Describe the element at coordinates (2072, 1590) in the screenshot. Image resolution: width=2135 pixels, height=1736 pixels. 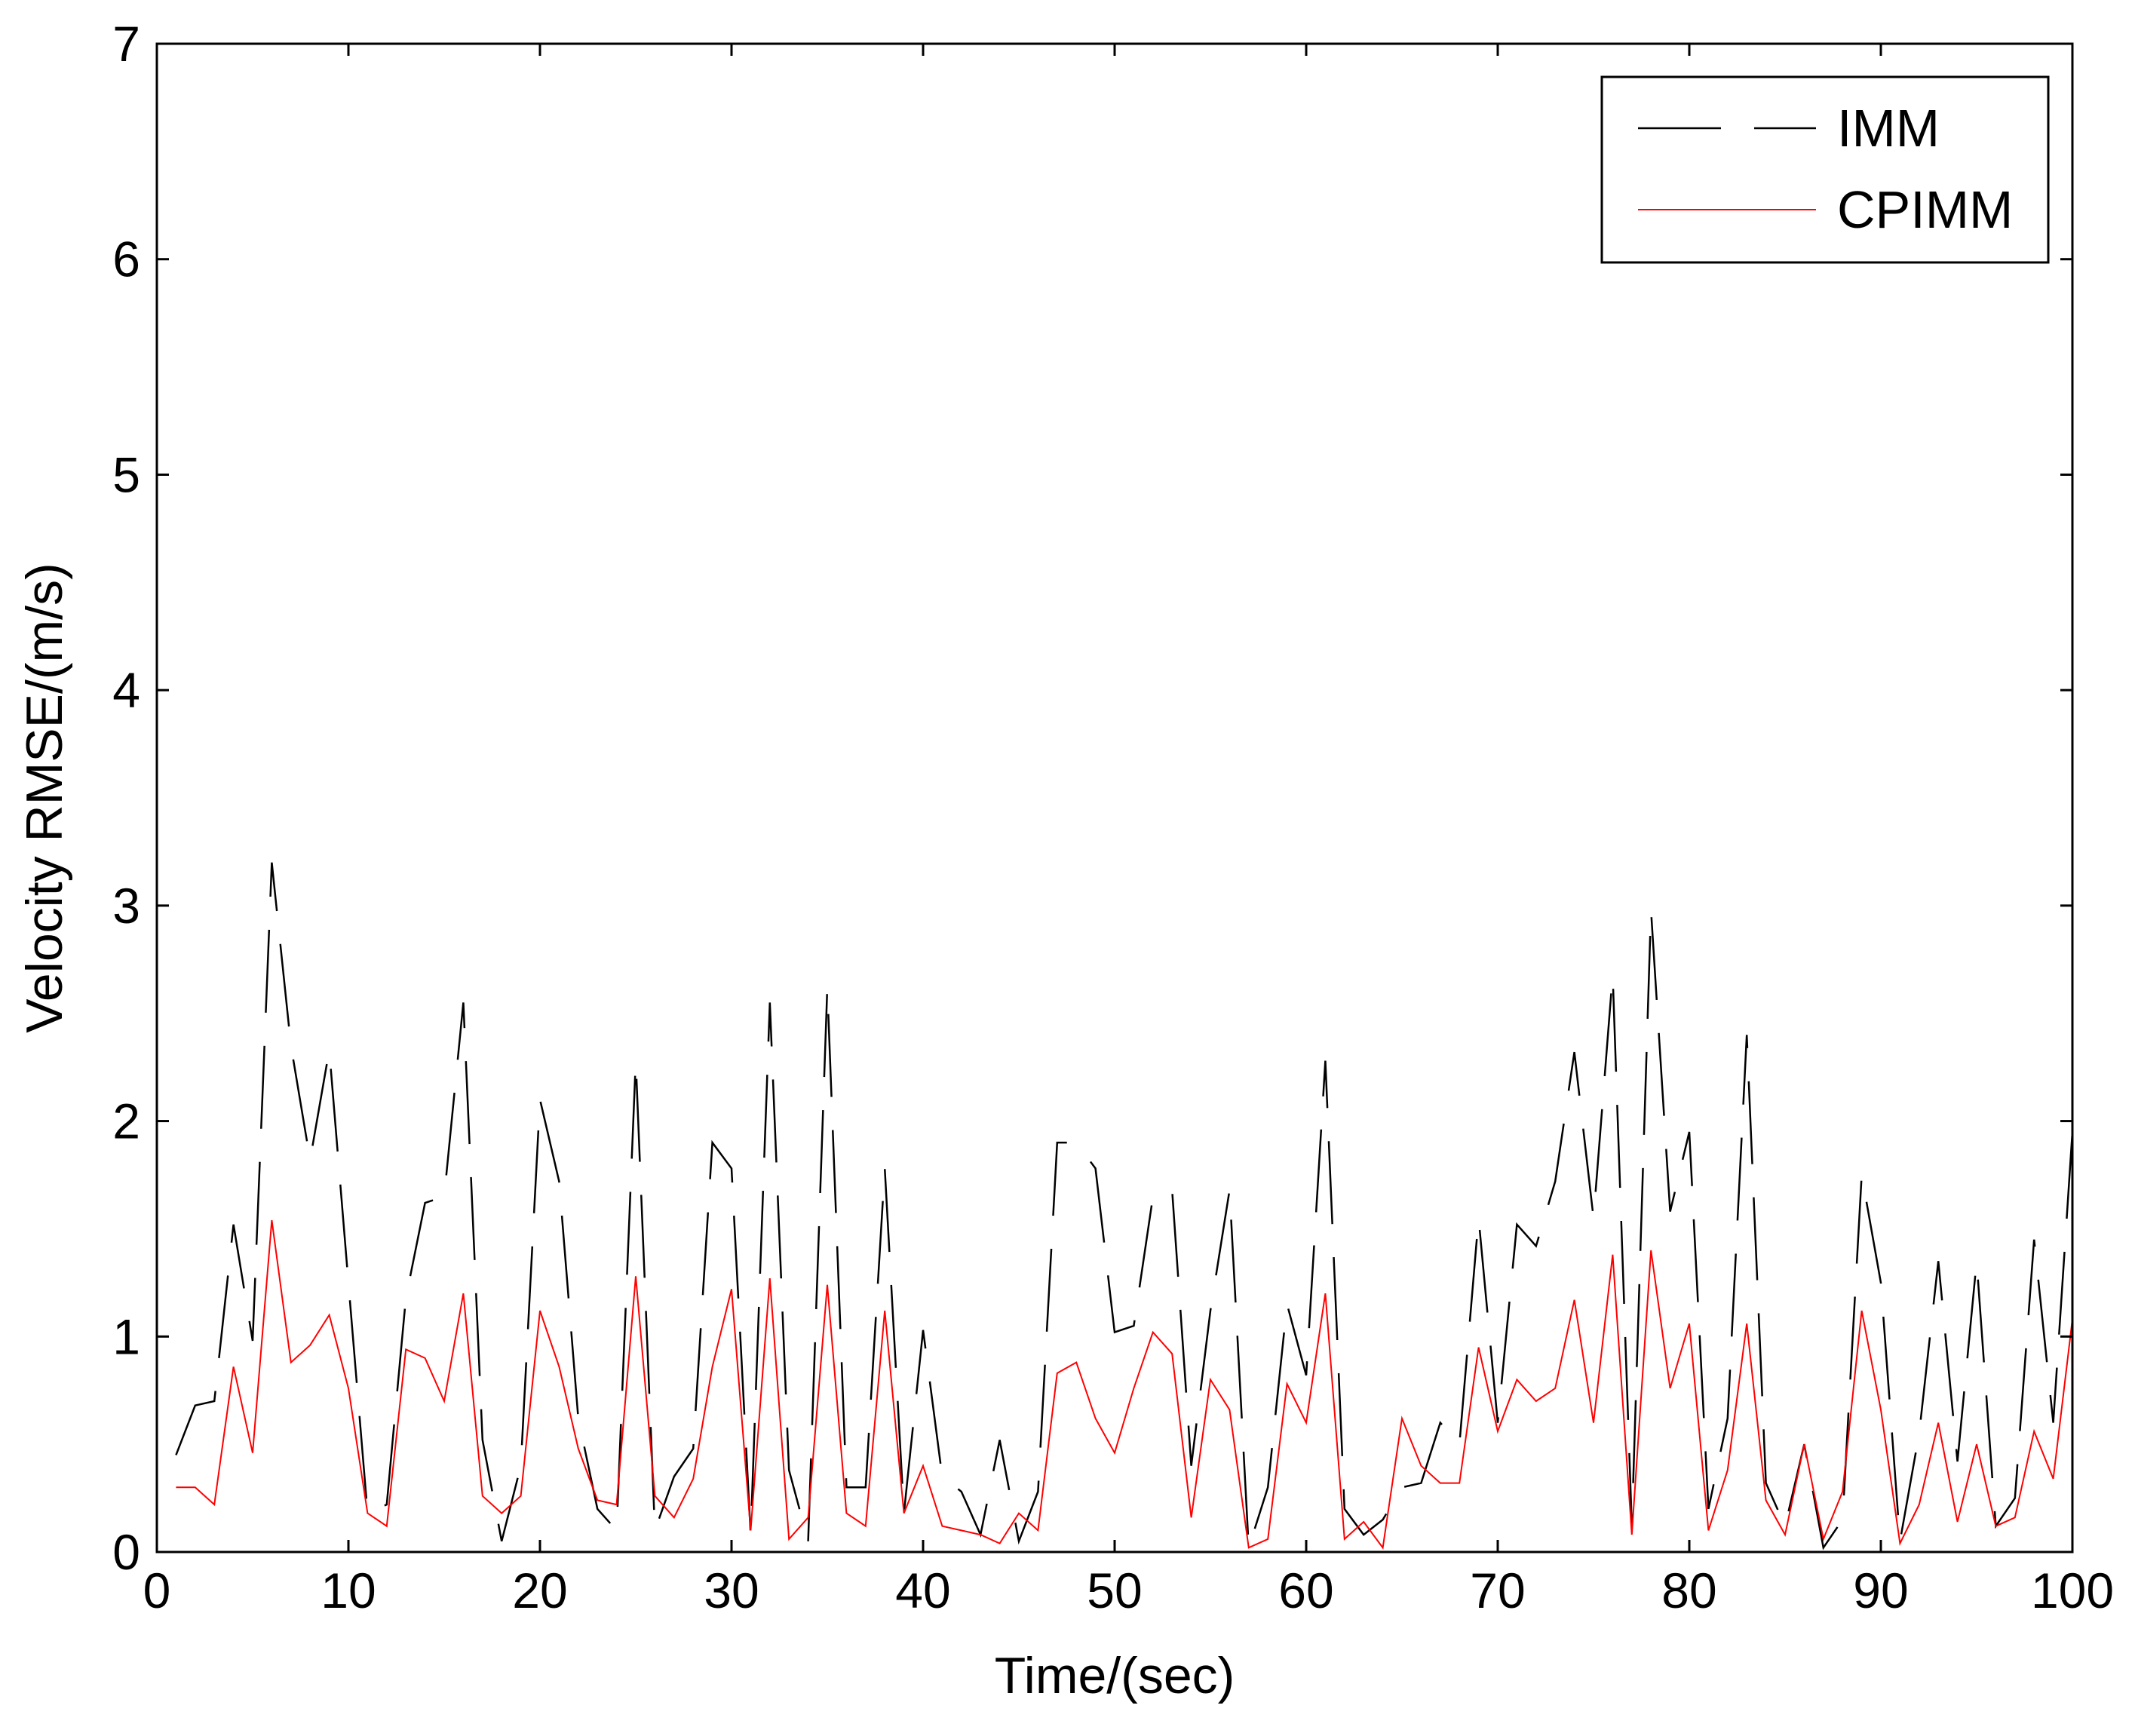
I see `x-tick-label: 100` at that location.